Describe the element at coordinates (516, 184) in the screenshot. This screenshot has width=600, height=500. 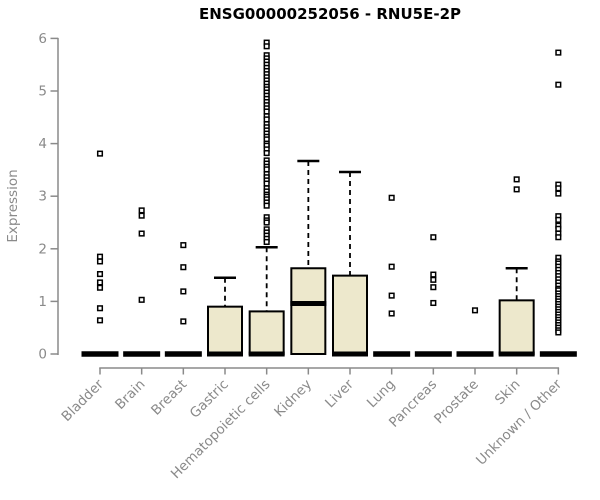
I see `outliers-skin` at that location.